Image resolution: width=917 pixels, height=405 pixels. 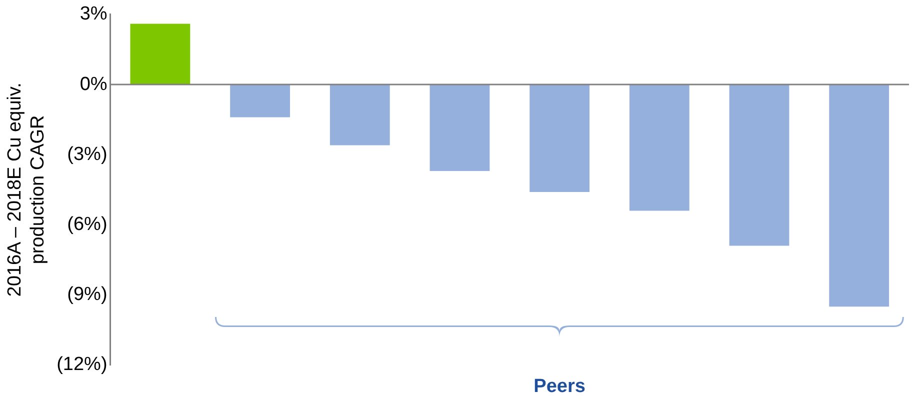 What do you see at coordinates (94, 84) in the screenshot?
I see `y-tick-label: 0%` at bounding box center [94, 84].